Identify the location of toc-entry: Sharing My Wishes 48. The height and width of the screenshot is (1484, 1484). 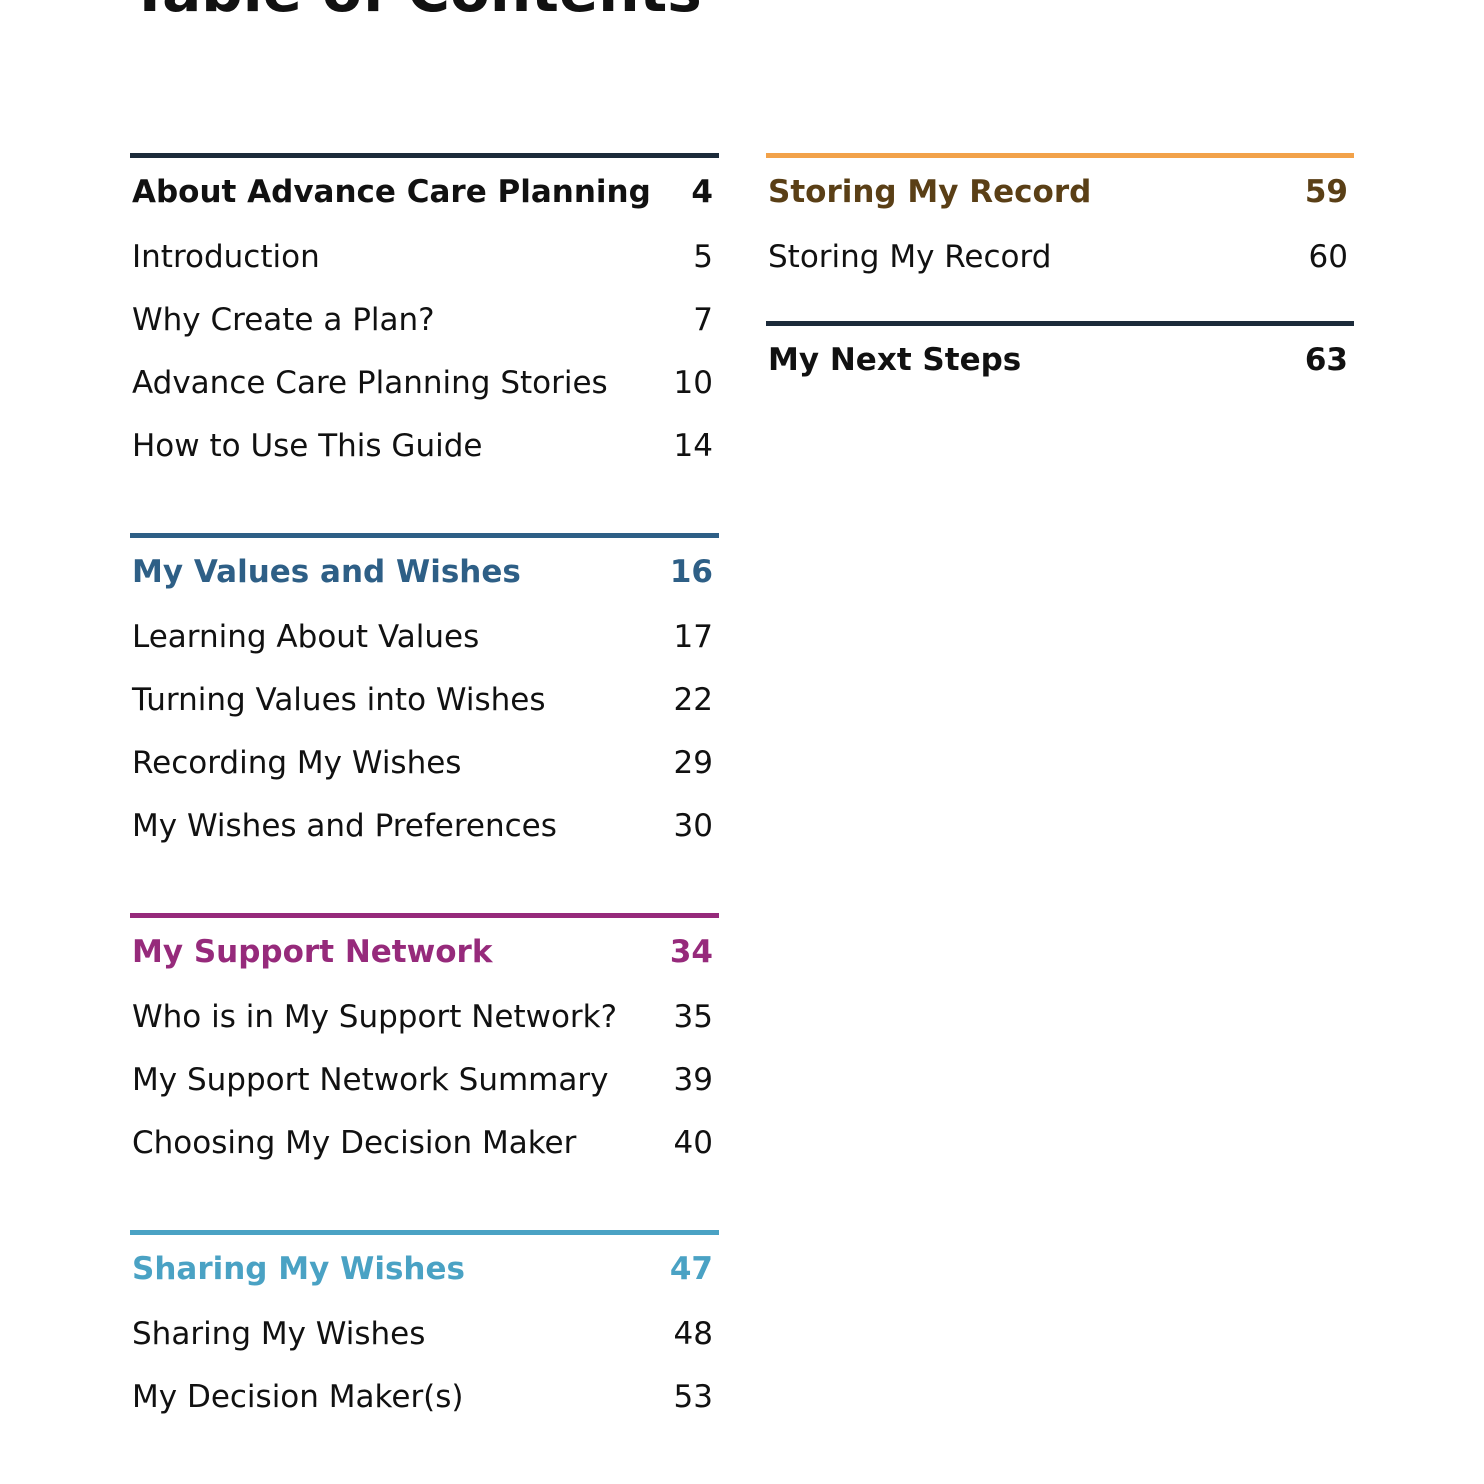
(424, 1333).